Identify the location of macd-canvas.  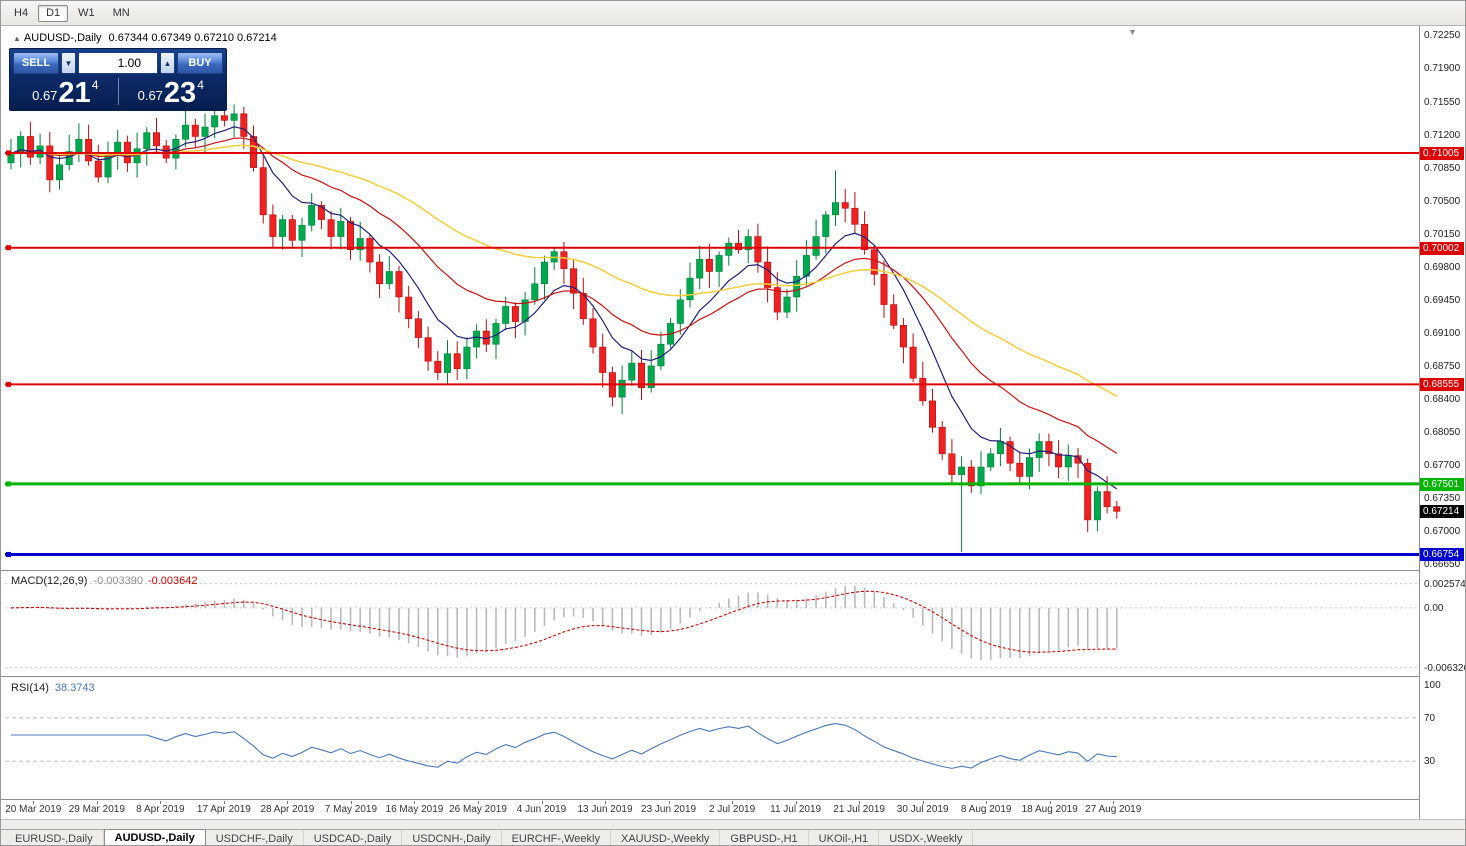
(712, 623).